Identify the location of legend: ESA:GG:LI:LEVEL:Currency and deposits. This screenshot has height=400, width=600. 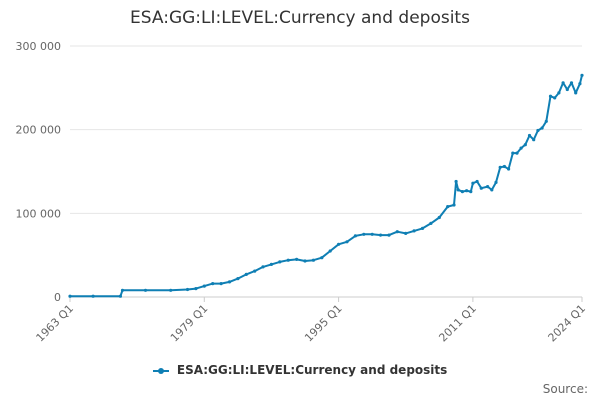
(300, 370).